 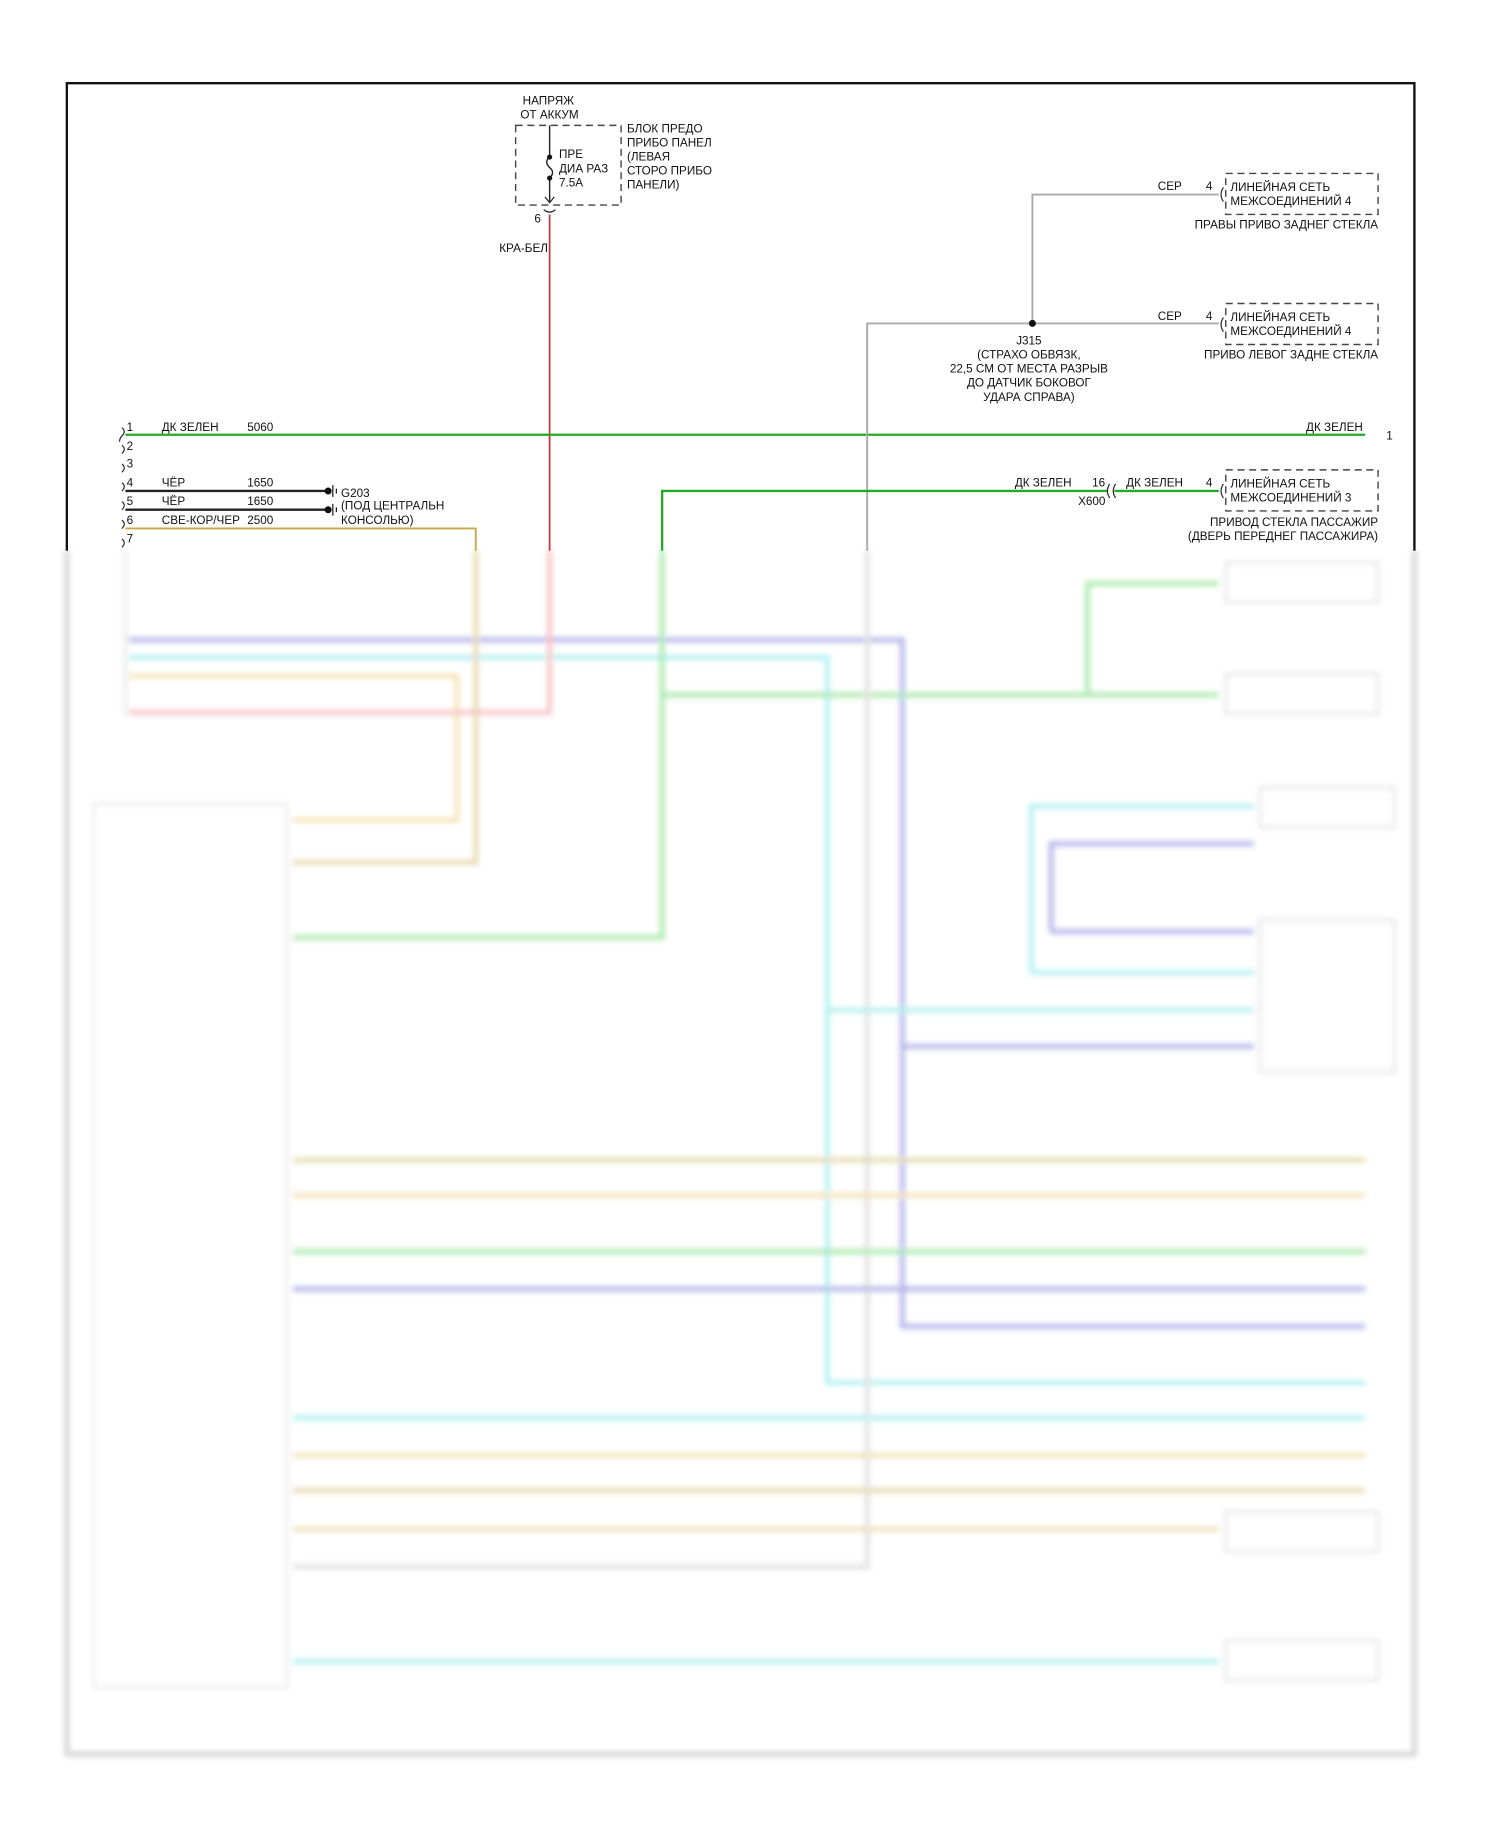 I want to click on pin-number: 3, so click(x=130, y=464).